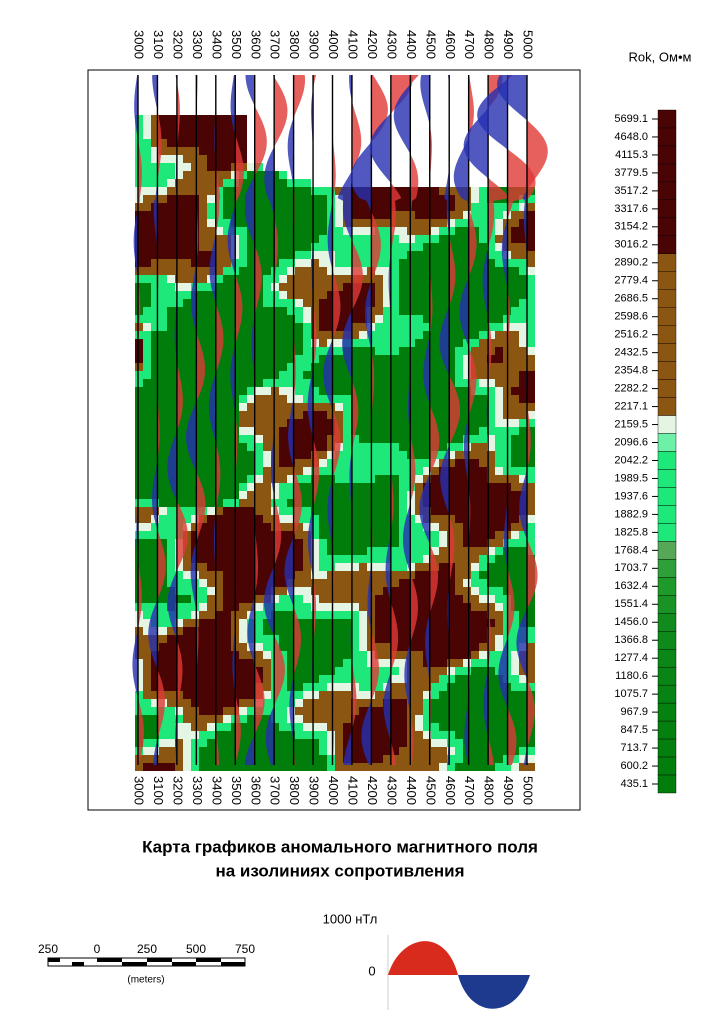  What do you see at coordinates (147, 949) in the screenshot?
I see `scale-label: 250` at bounding box center [147, 949].